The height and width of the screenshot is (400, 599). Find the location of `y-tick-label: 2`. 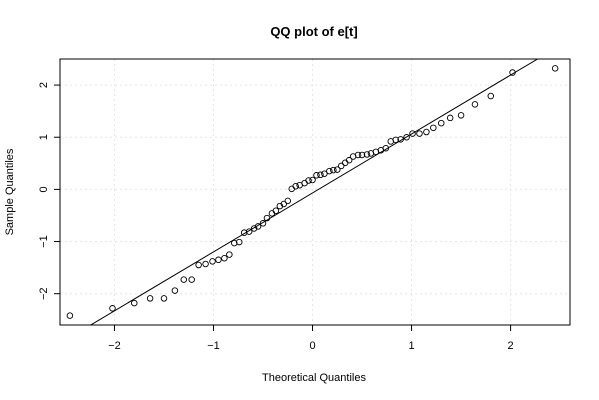

y-tick-label: 2 is located at coordinates (44, 85).